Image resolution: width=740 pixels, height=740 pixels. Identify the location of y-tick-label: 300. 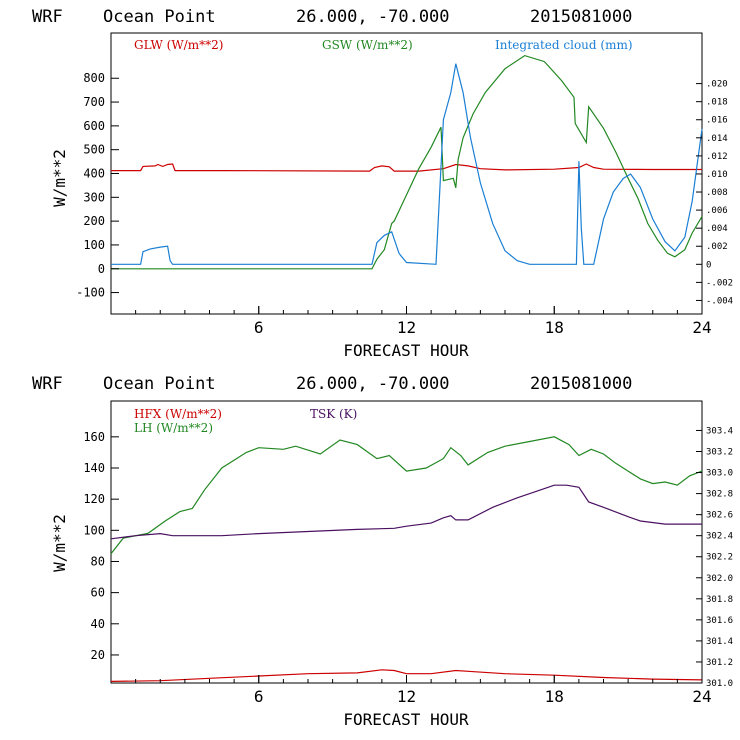
(94, 197).